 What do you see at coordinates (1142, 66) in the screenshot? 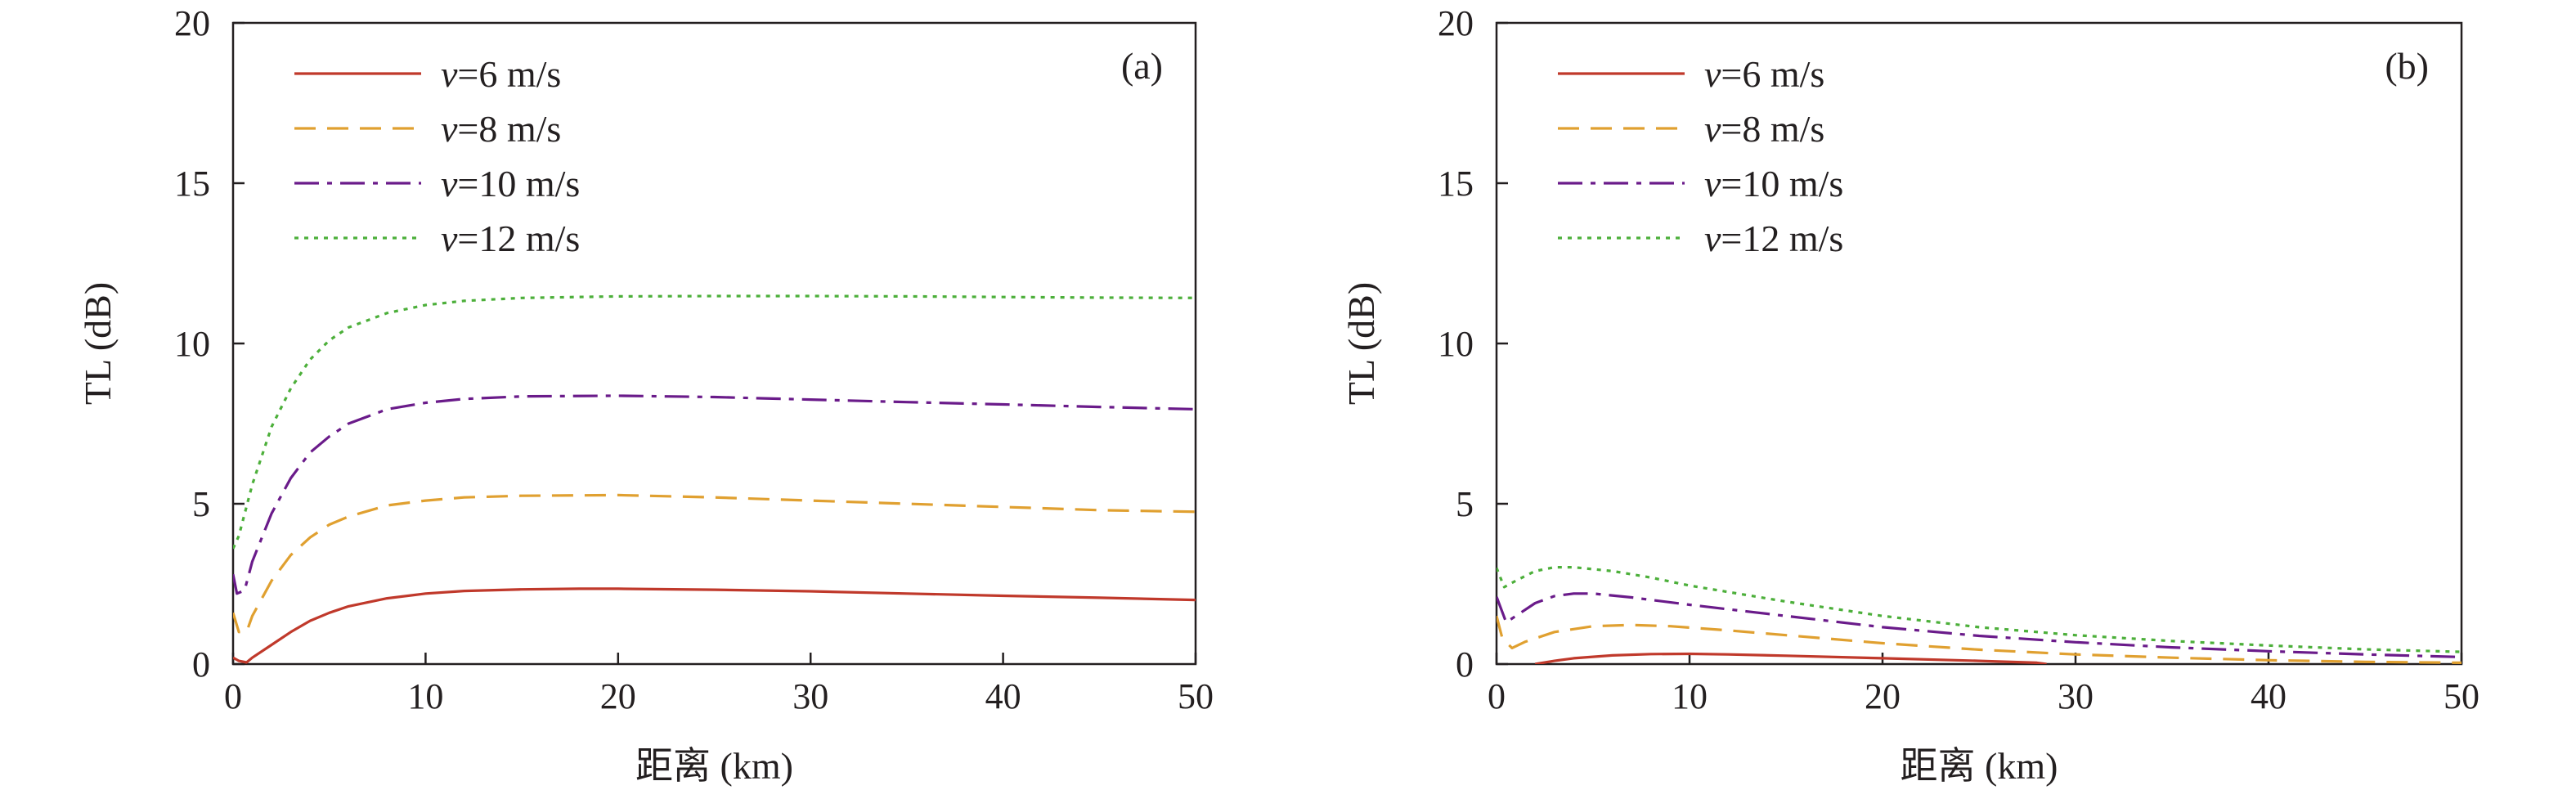
I see `panel-label: (a)` at bounding box center [1142, 66].